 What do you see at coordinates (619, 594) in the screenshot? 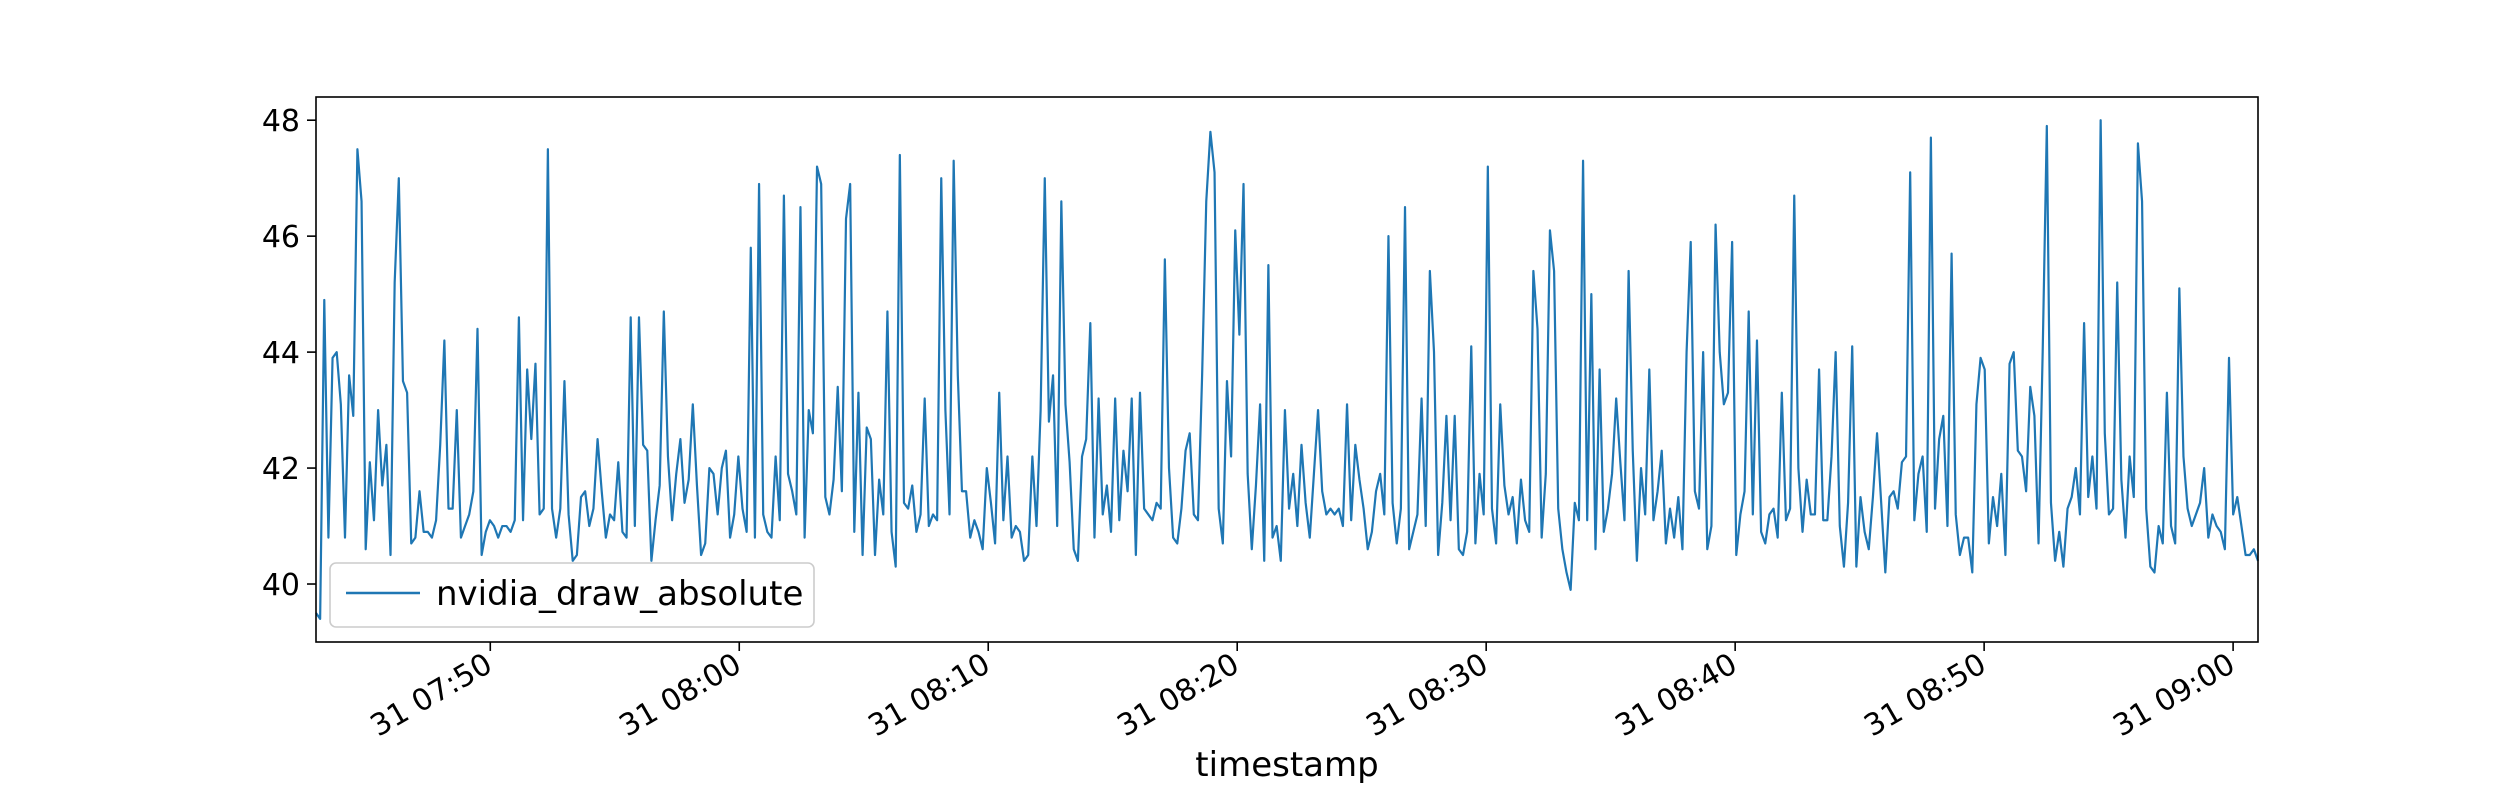
I see `legend-label: nvidia_draw_absolute` at bounding box center [619, 594].